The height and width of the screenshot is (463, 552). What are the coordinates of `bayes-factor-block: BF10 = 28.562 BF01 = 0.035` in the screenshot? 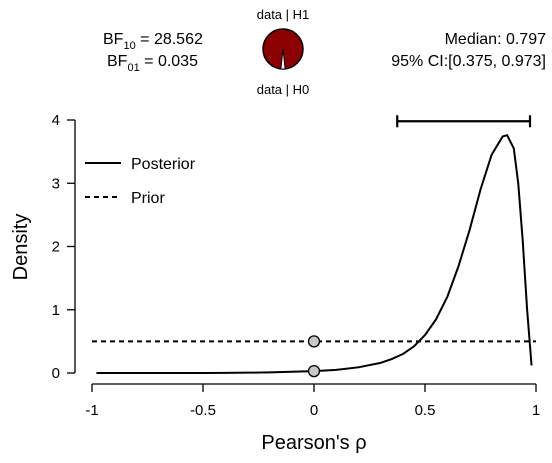 It's located at (153, 52).